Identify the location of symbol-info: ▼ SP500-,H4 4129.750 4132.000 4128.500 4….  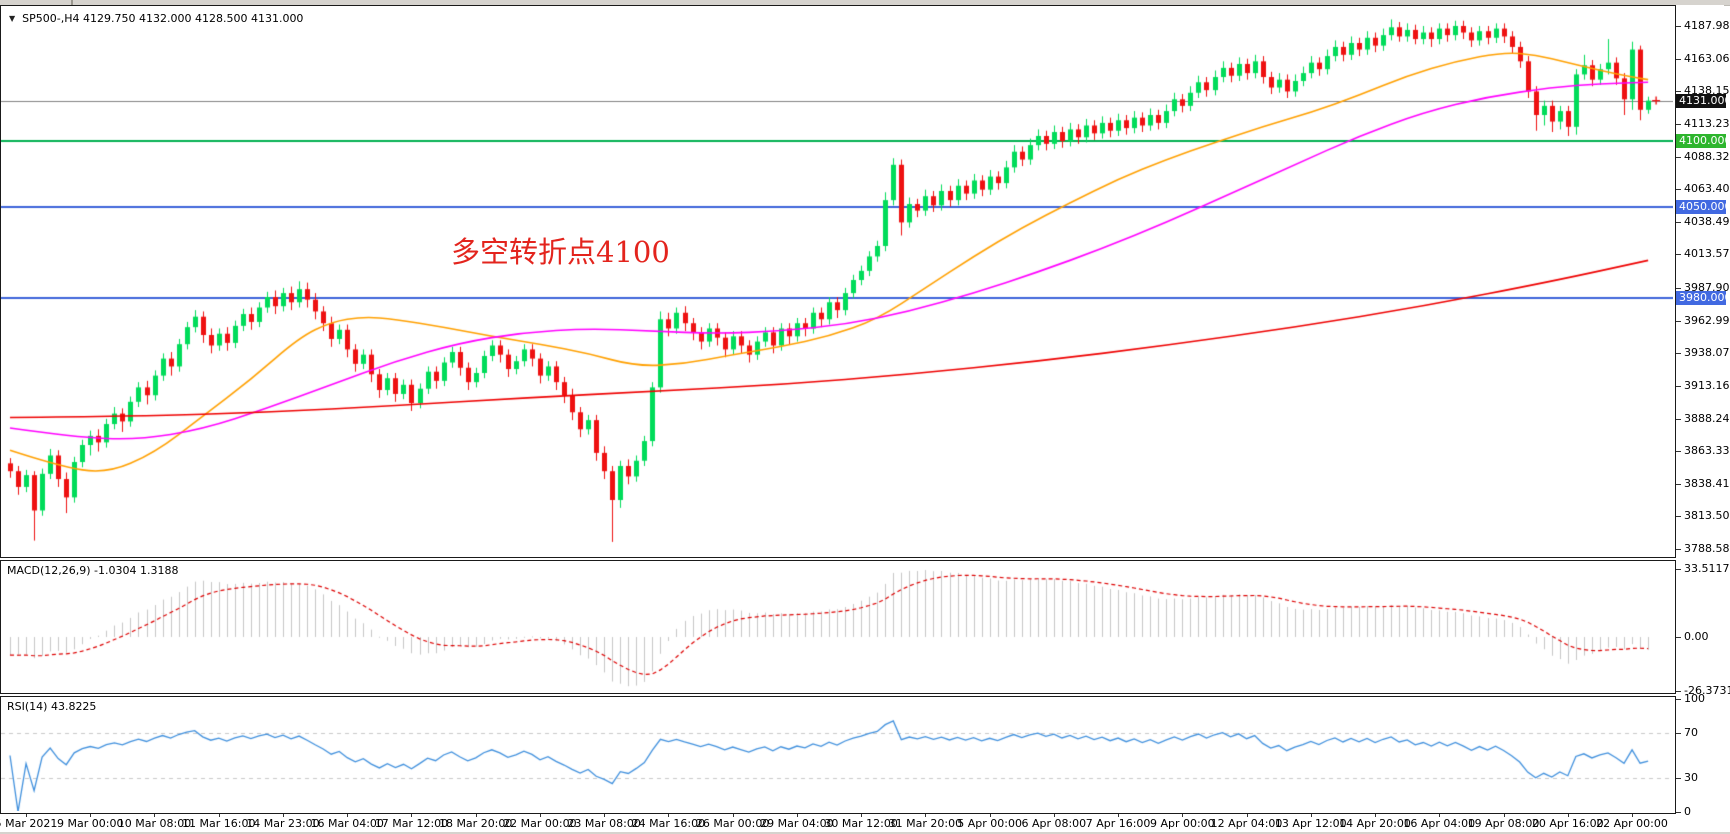
(156, 18).